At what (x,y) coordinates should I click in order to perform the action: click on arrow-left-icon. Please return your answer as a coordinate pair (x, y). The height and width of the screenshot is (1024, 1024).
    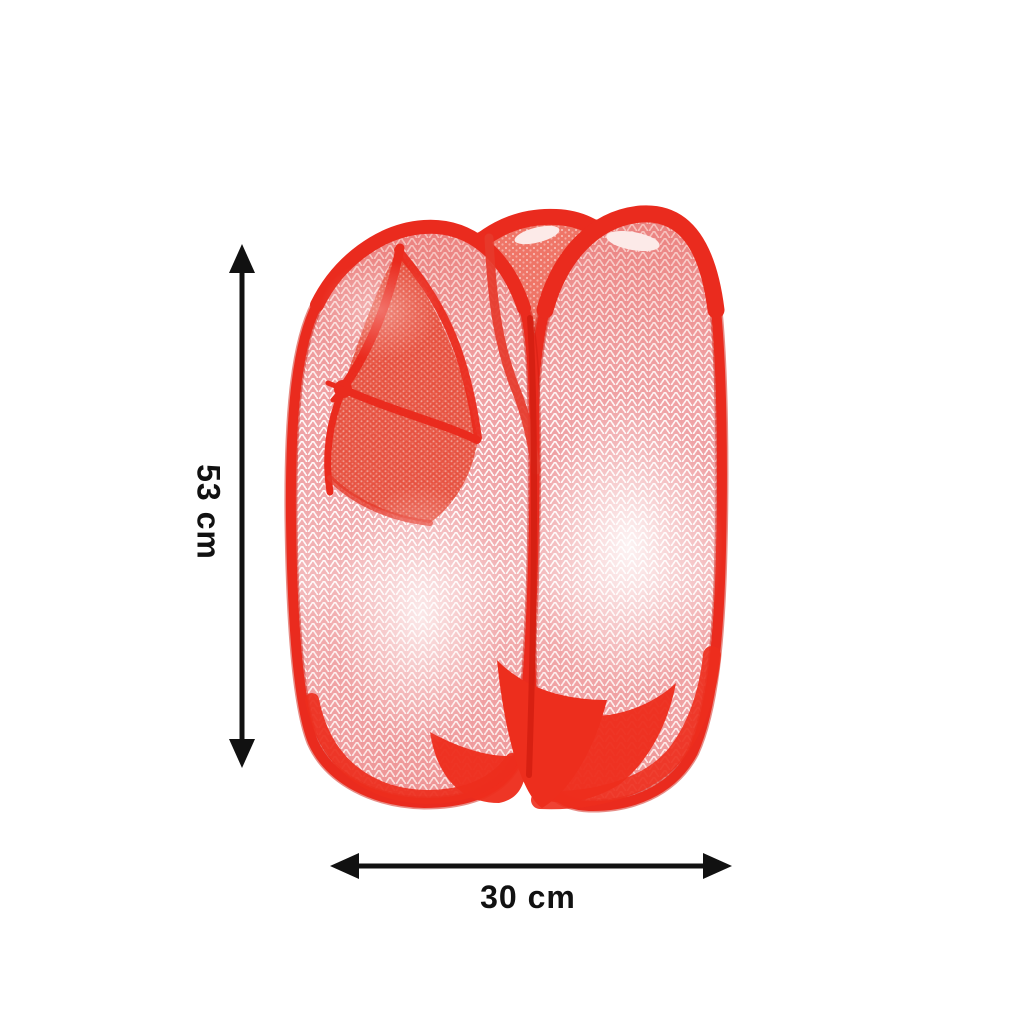
    Looking at the image, I should click on (344, 866).